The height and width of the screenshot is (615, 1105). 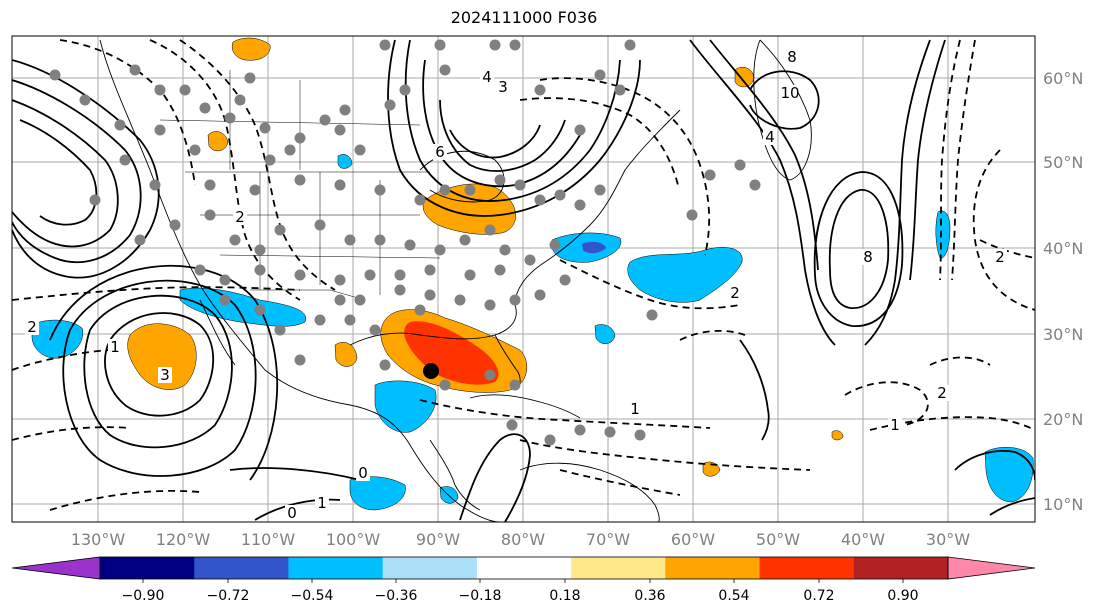 What do you see at coordinates (1063, 334) in the screenshot?
I see `latitude-label: 30°N` at bounding box center [1063, 334].